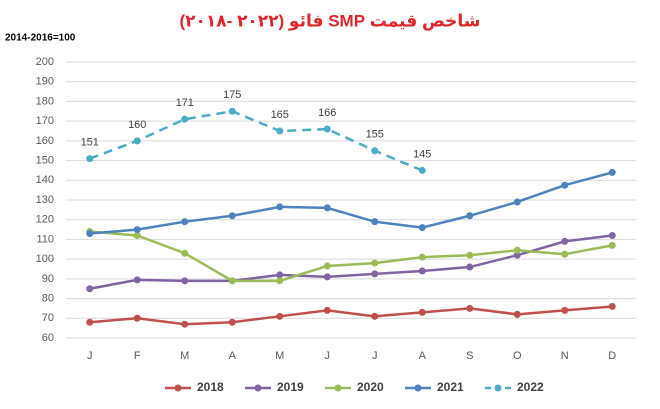  What do you see at coordinates (48, 338) in the screenshot?
I see `y-tick-label: 60` at bounding box center [48, 338].